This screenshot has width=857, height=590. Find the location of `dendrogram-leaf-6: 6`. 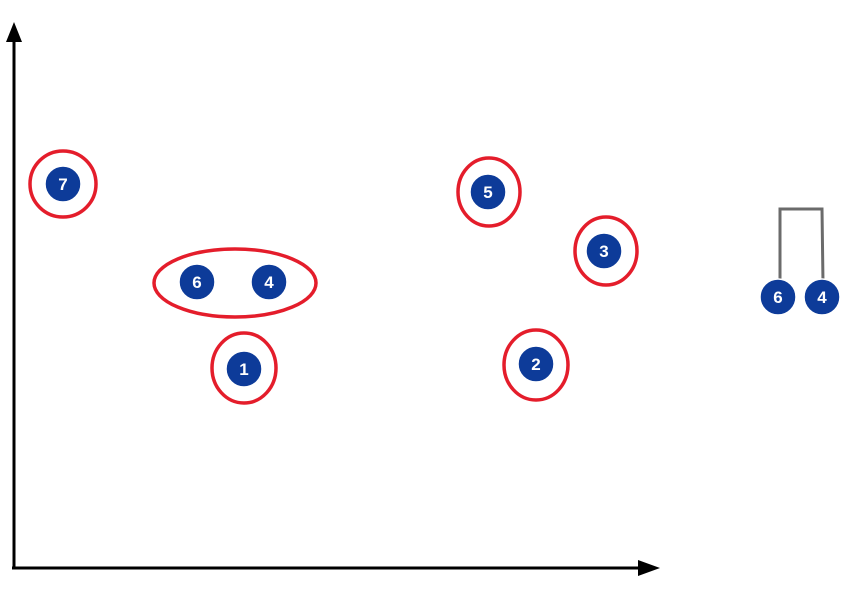

dendrogram-leaf-6: 6 is located at coordinates (778, 297).